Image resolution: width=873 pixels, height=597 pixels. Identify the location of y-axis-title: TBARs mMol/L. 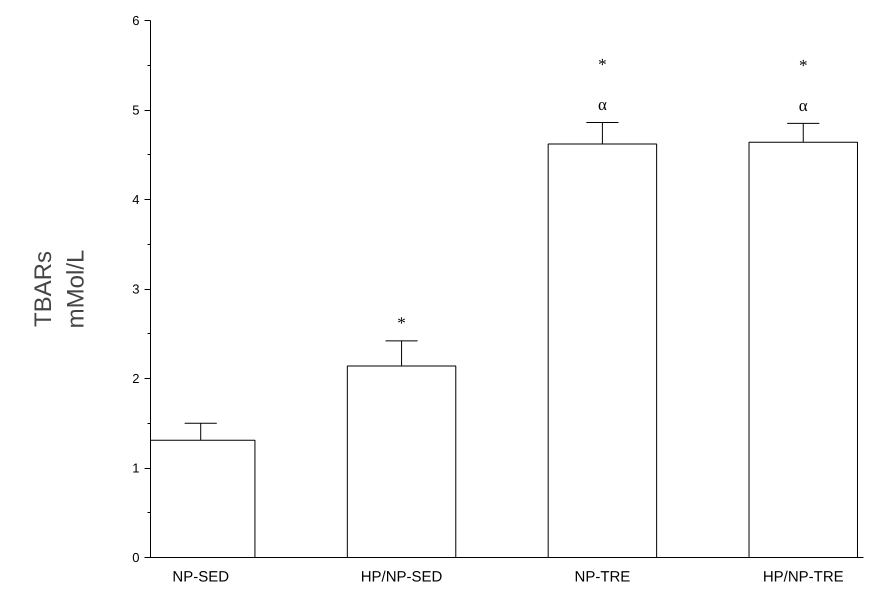
(60, 289).